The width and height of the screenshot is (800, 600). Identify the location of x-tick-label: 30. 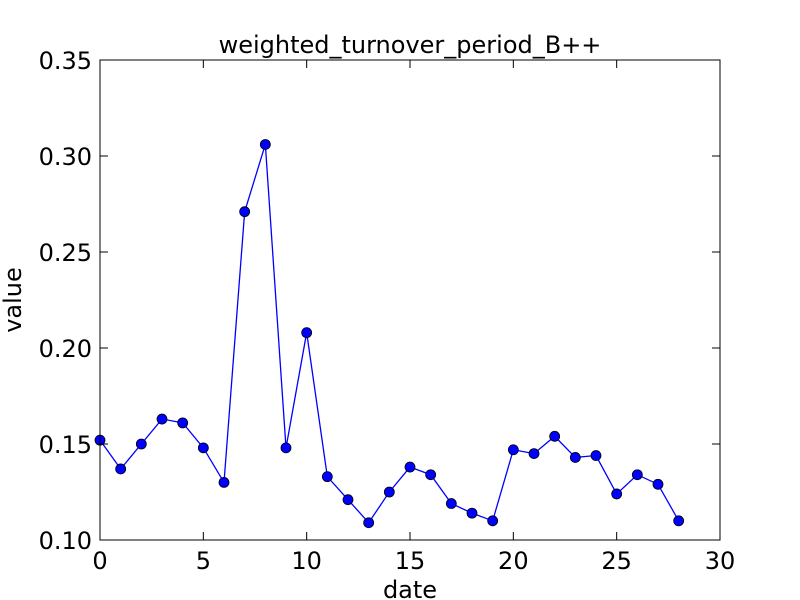
(720, 561).